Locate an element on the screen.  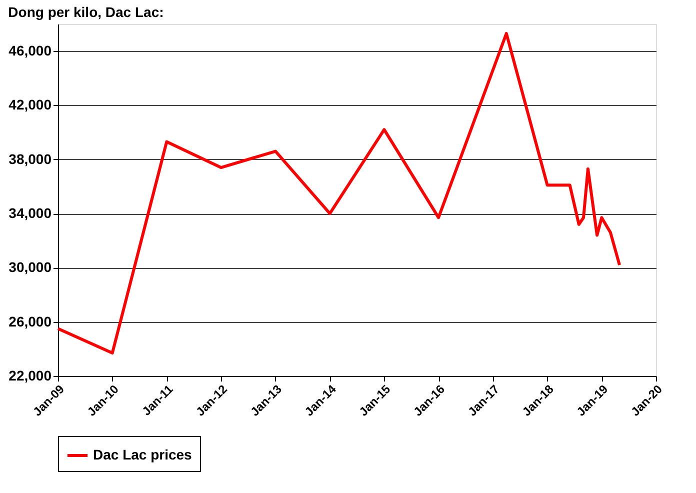
chart-title: Dong per kilo, Dac Lac: is located at coordinates (86, 12).